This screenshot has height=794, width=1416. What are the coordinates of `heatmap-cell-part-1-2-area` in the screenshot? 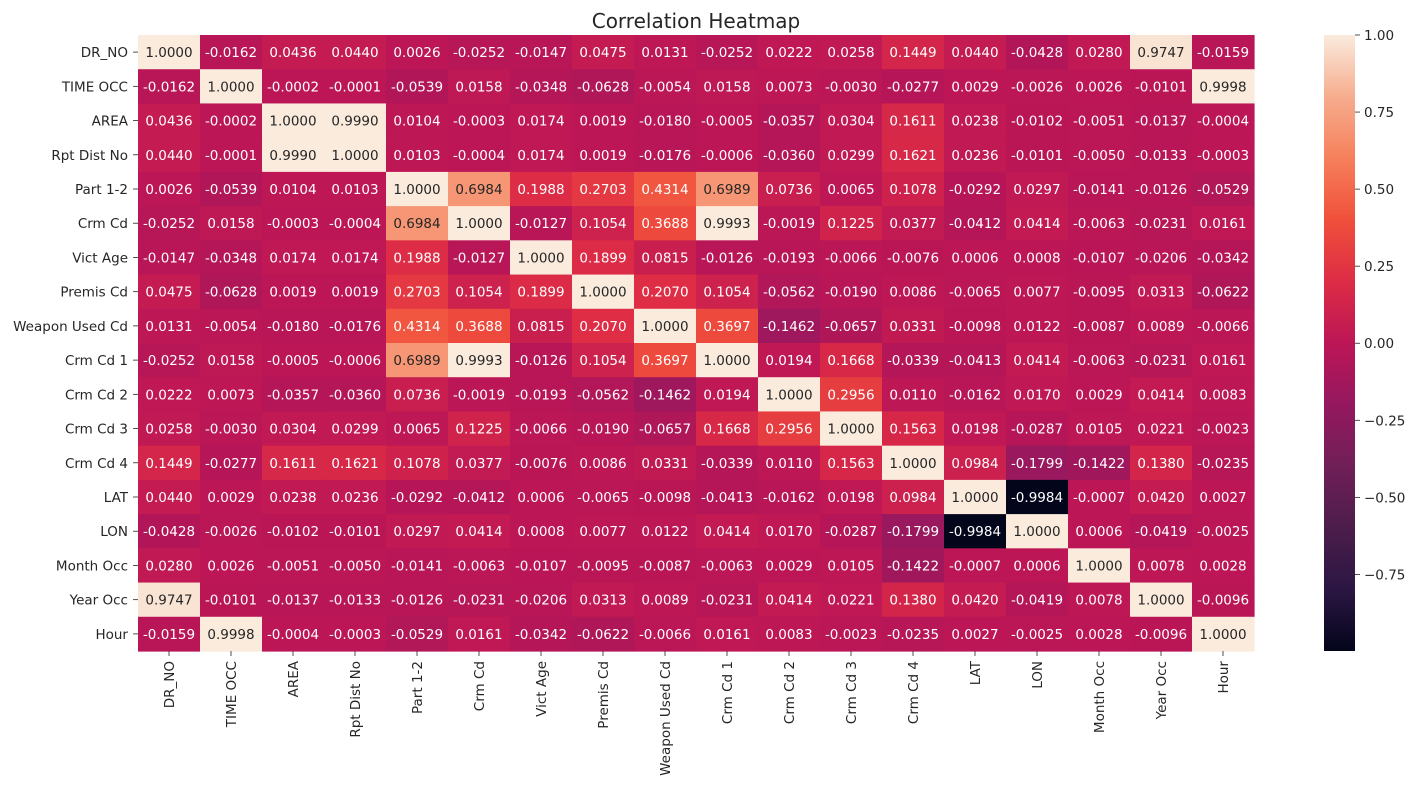 It's located at (293, 189).